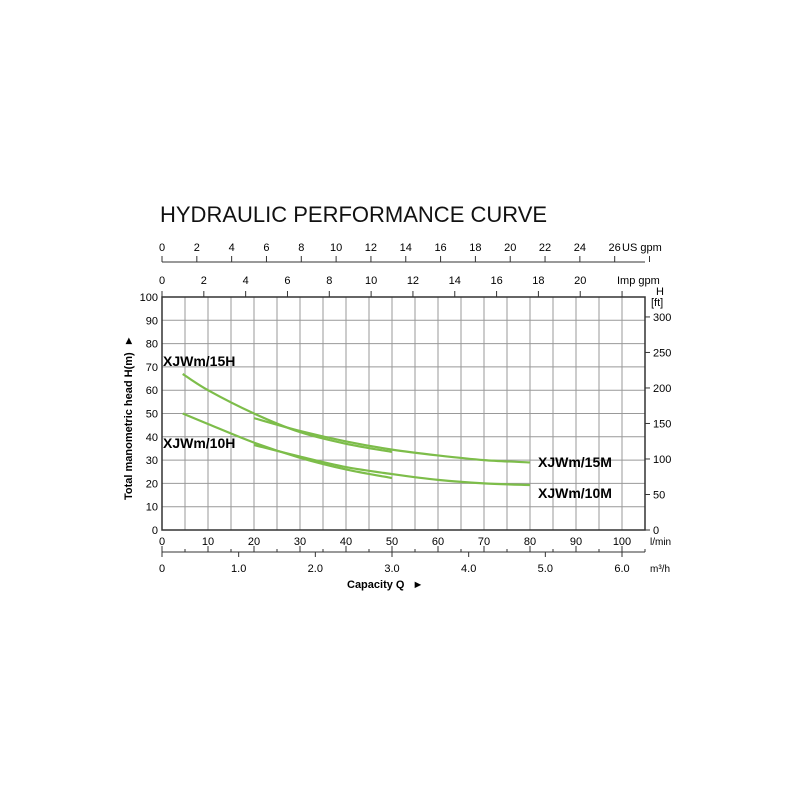  Describe the element at coordinates (204, 281) in the screenshot. I see `impgpm-tick-label: 2` at that location.